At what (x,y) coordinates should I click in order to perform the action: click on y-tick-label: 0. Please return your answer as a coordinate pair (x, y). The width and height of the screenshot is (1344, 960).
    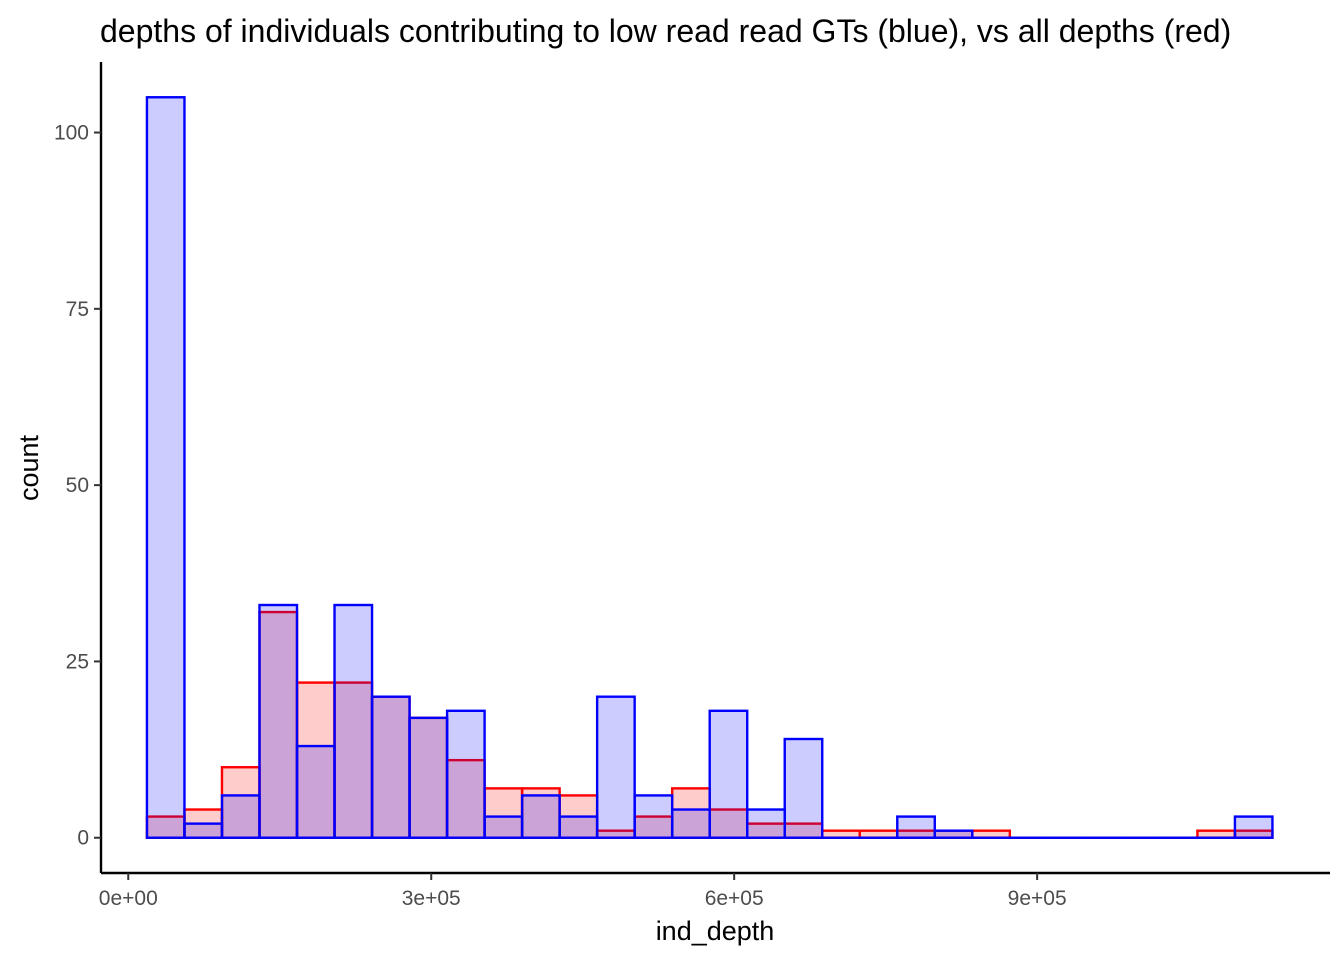
    Looking at the image, I should click on (83, 838).